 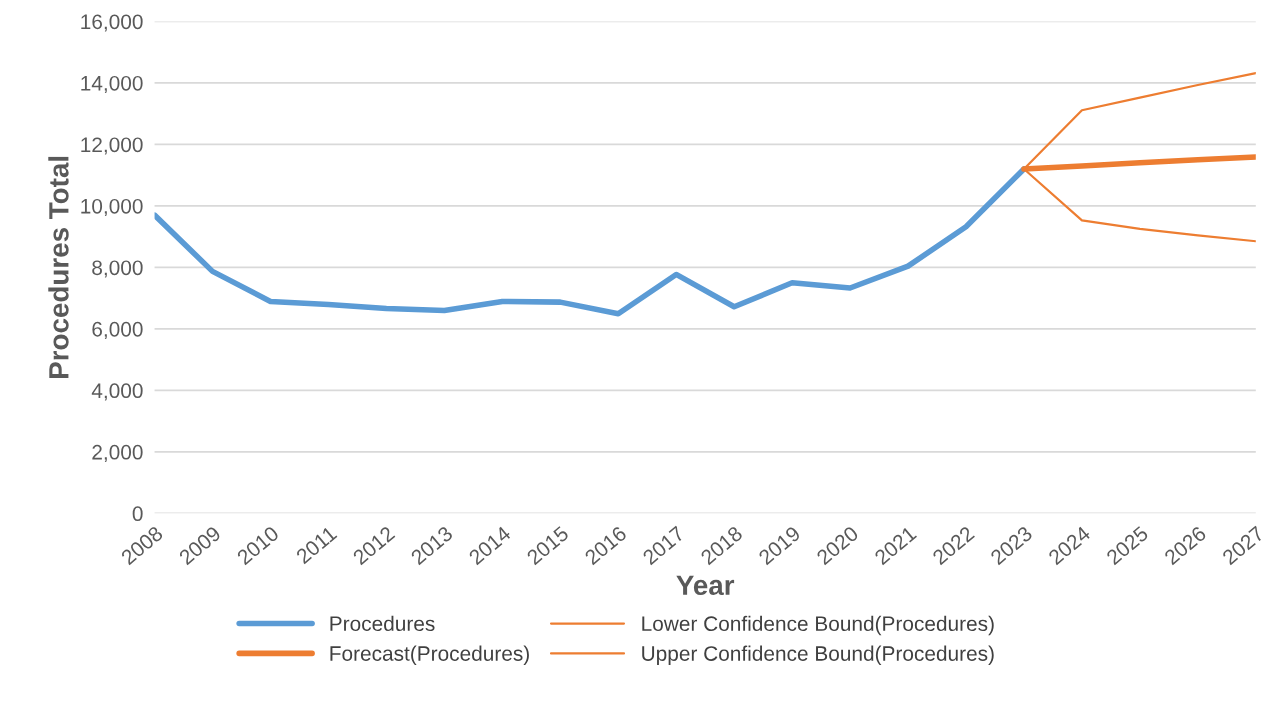 I want to click on y-tick-label: 12,000, so click(x=112, y=146).